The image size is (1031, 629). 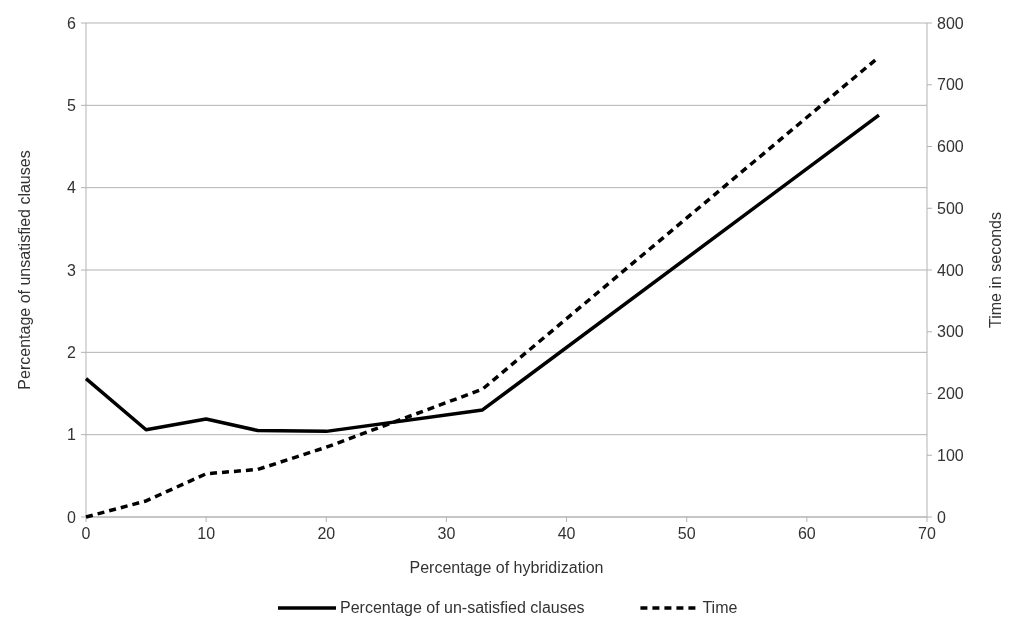 I want to click on y-tick-label: 4, so click(x=72, y=188).